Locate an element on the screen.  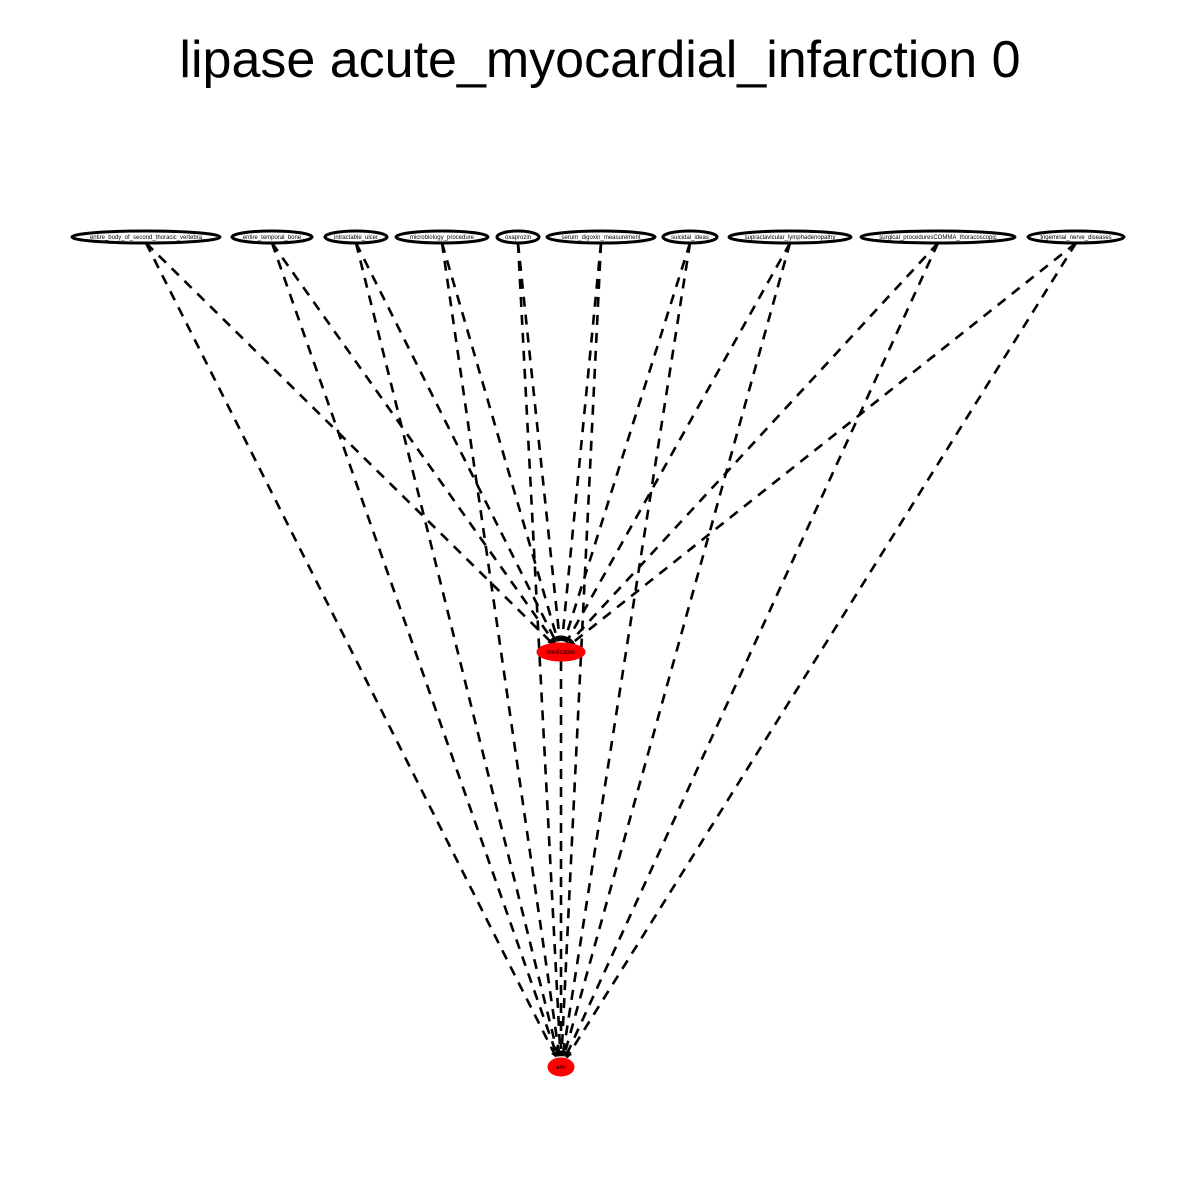
edge-n10-to-med is located at coordinates (822, 444).